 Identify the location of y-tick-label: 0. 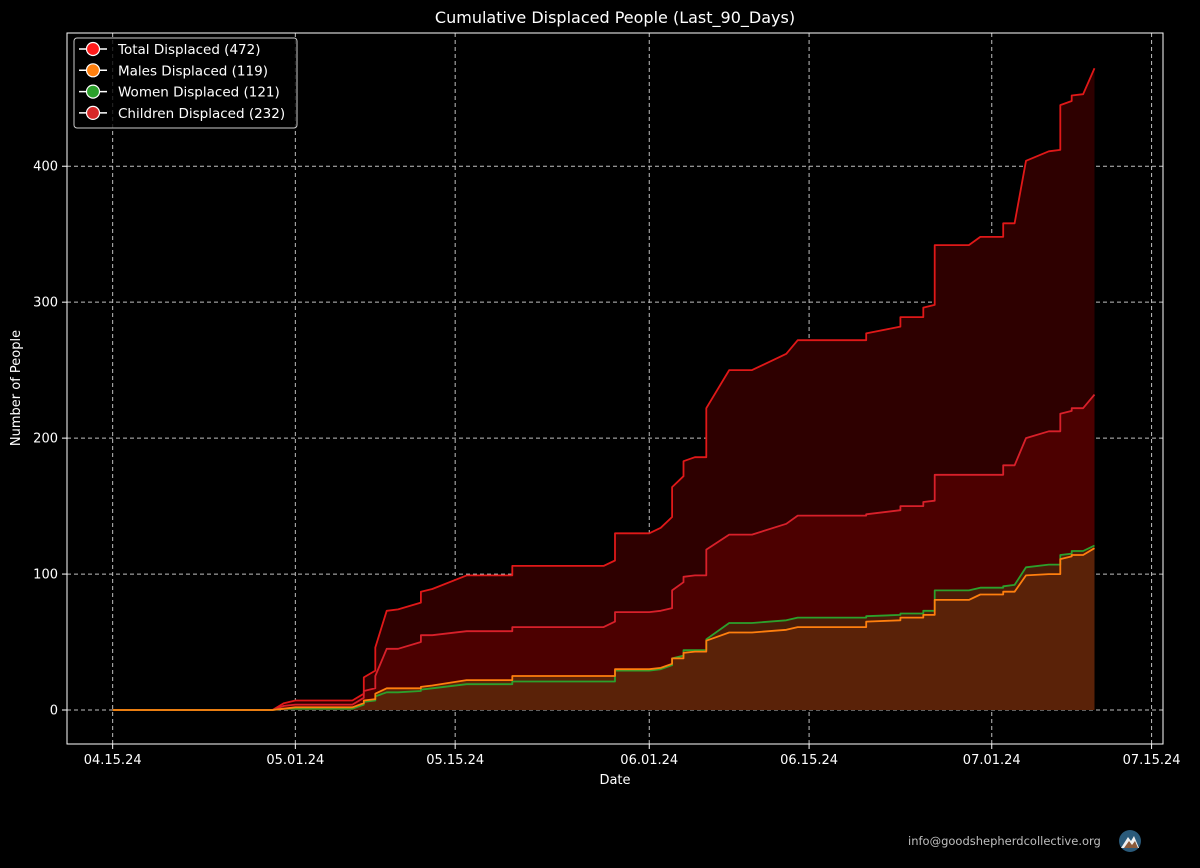
(54, 711).